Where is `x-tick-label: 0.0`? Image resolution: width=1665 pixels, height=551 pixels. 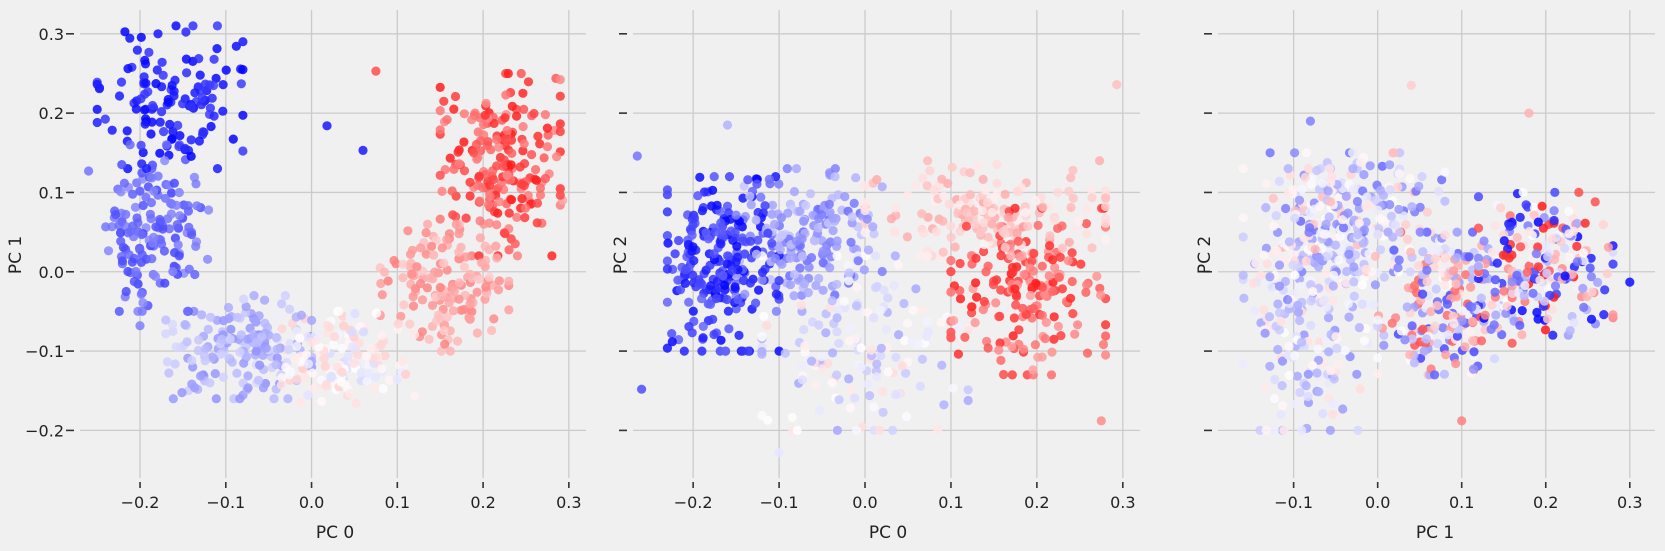
x-tick-label: 0.0 is located at coordinates (864, 502).